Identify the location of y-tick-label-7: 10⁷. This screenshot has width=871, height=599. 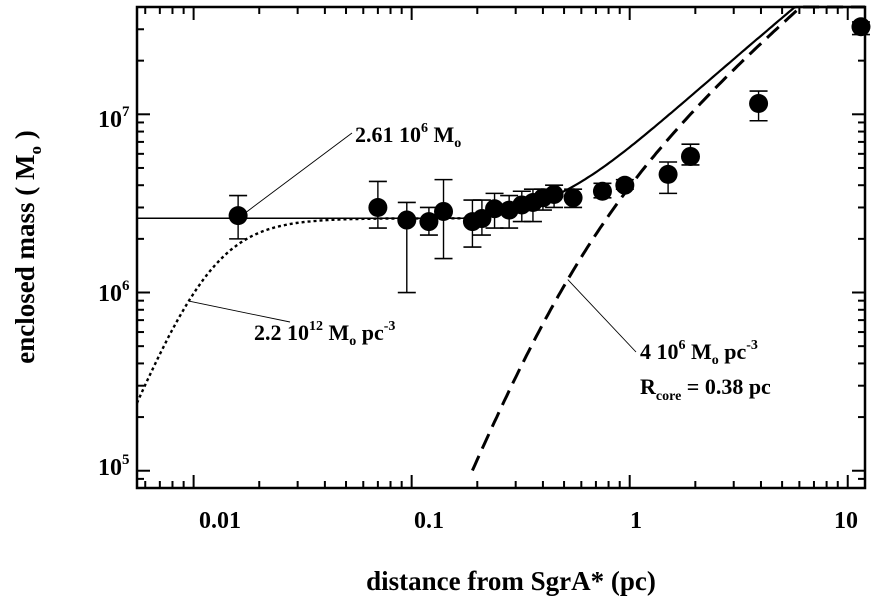
(114, 118).